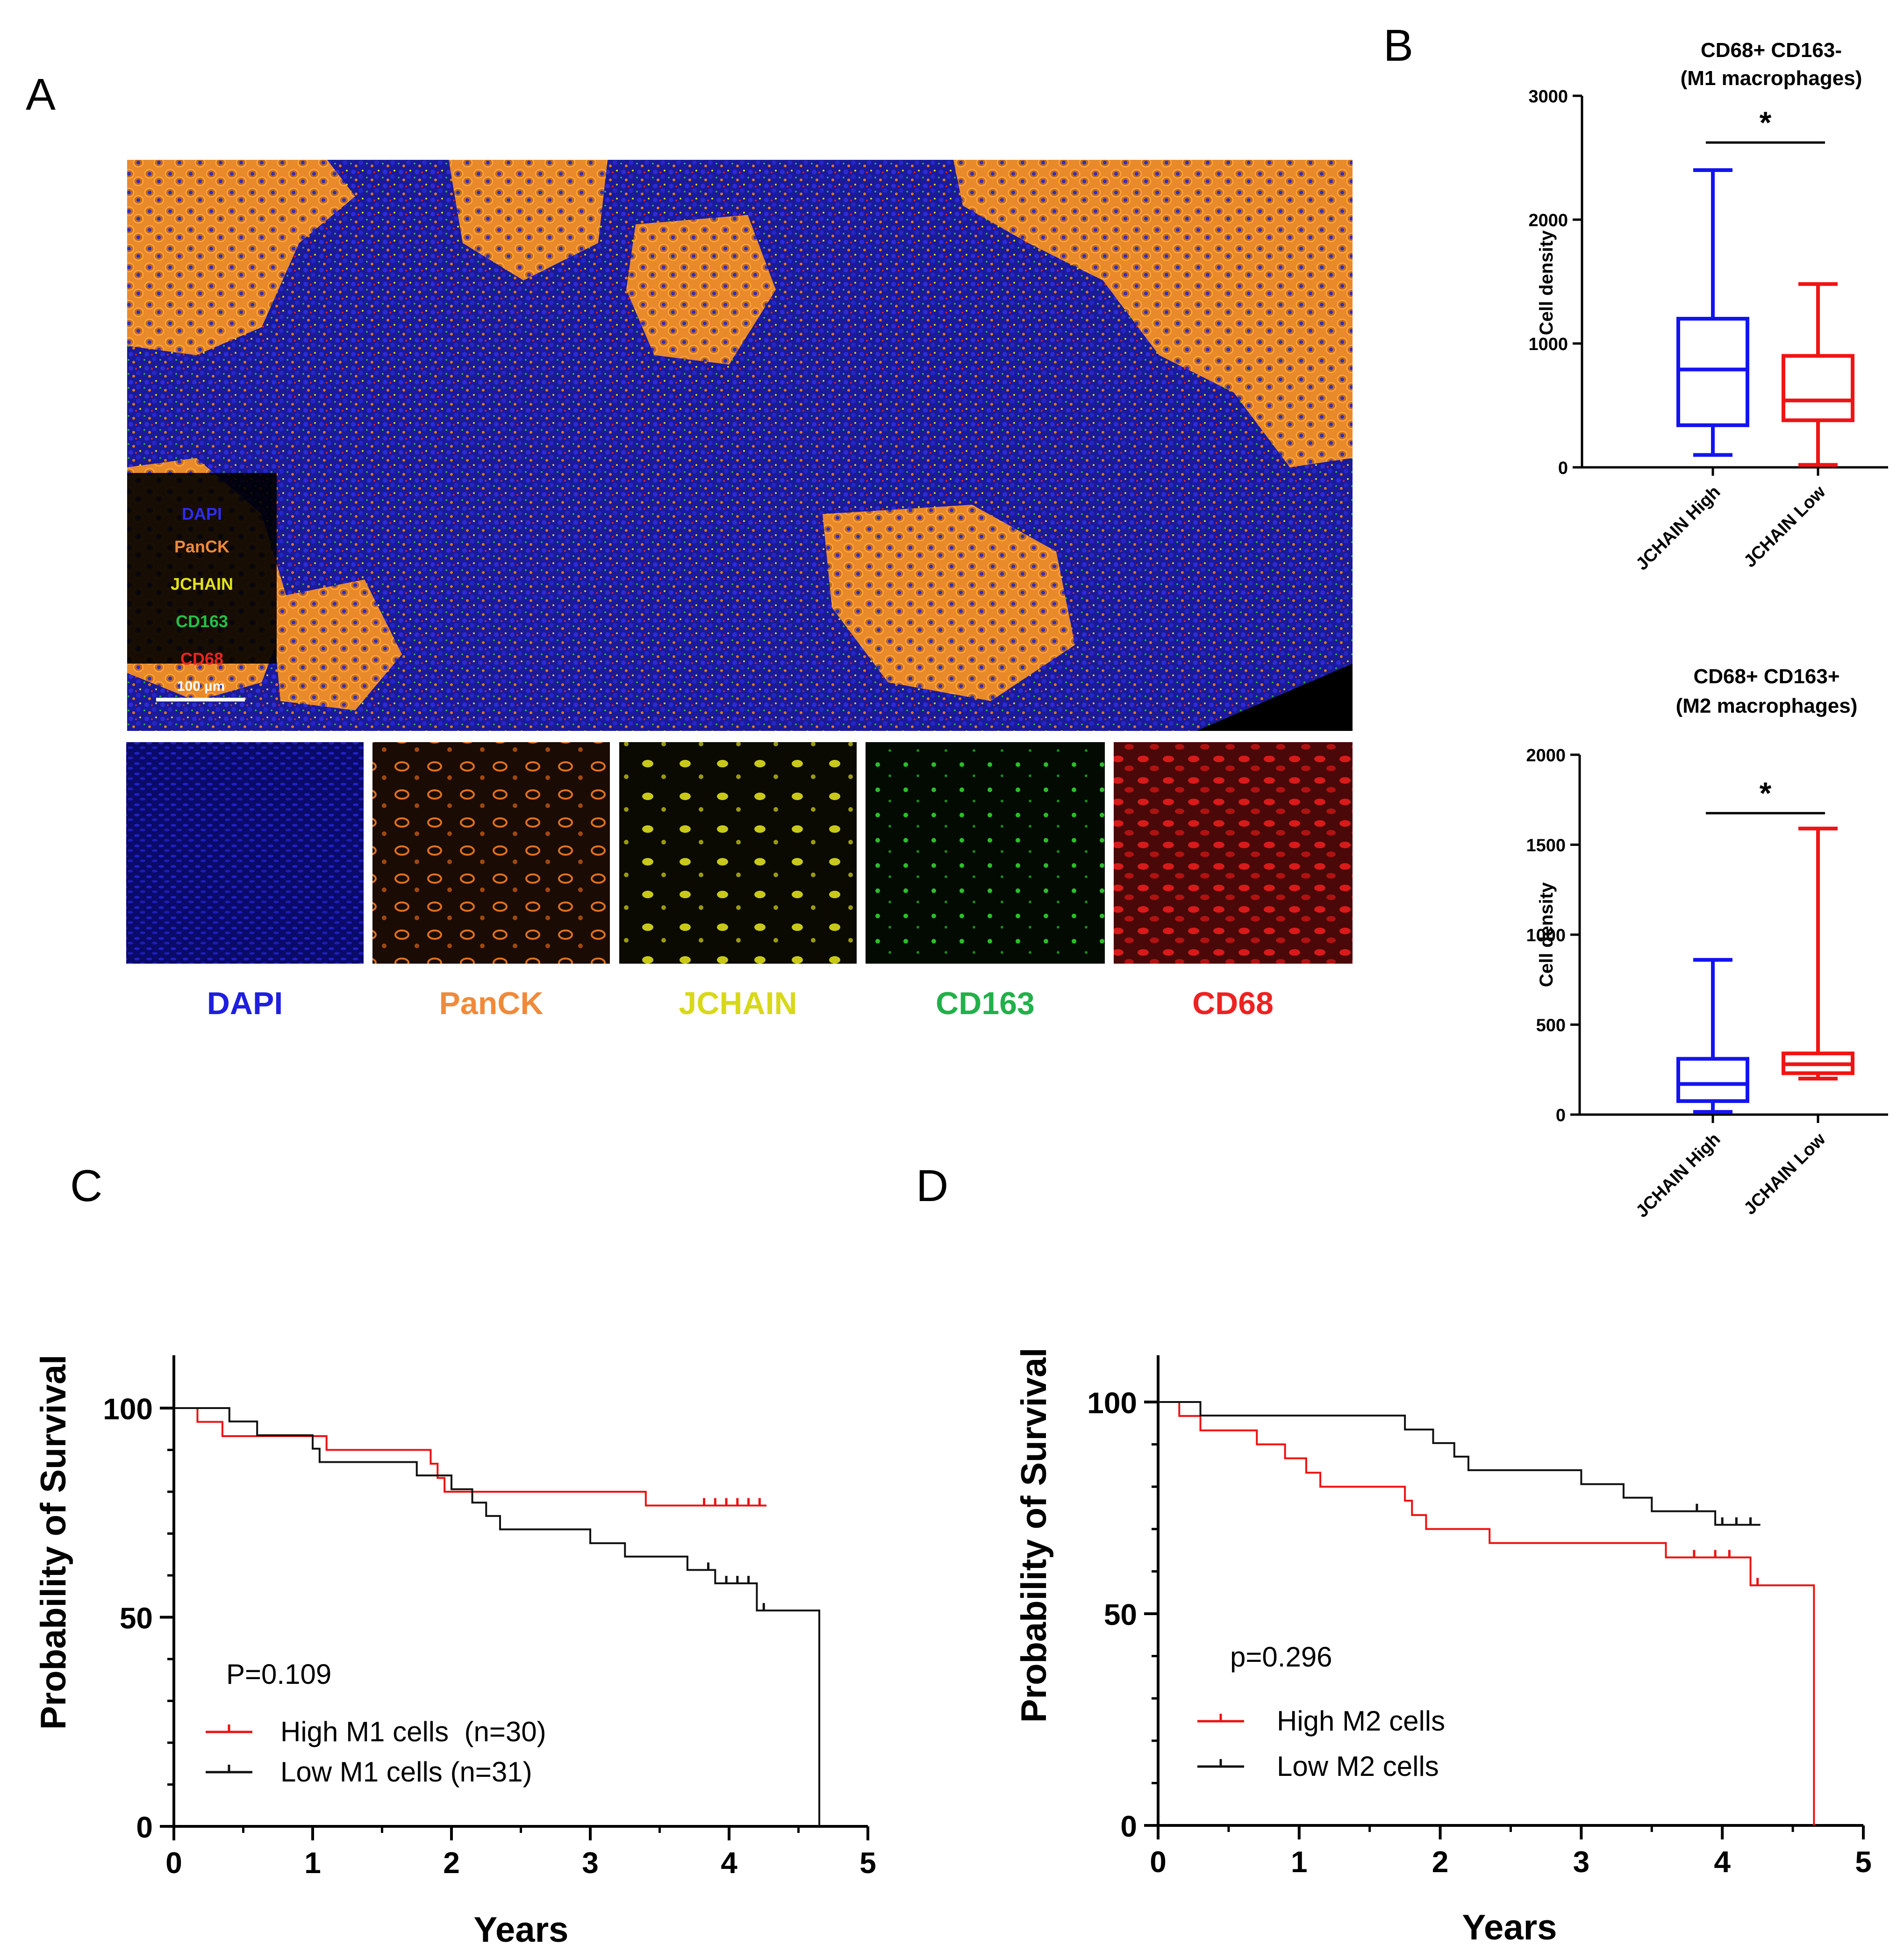 This screenshot has width=1904, height=1953. Describe the element at coordinates (1299, 1862) in the screenshot. I see `km-d-xtick-label: 1` at that location.